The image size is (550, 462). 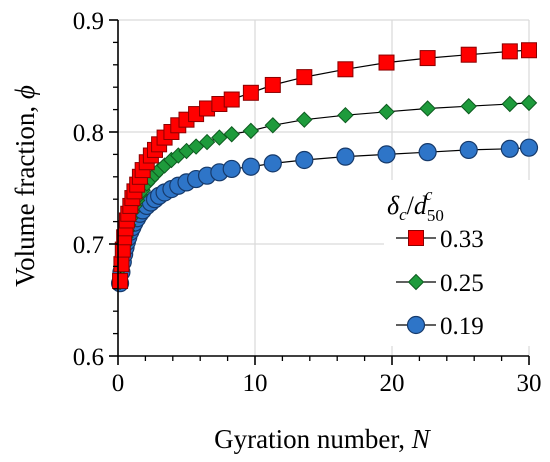 I want to click on legend-title-d: d, so click(x=421, y=205).